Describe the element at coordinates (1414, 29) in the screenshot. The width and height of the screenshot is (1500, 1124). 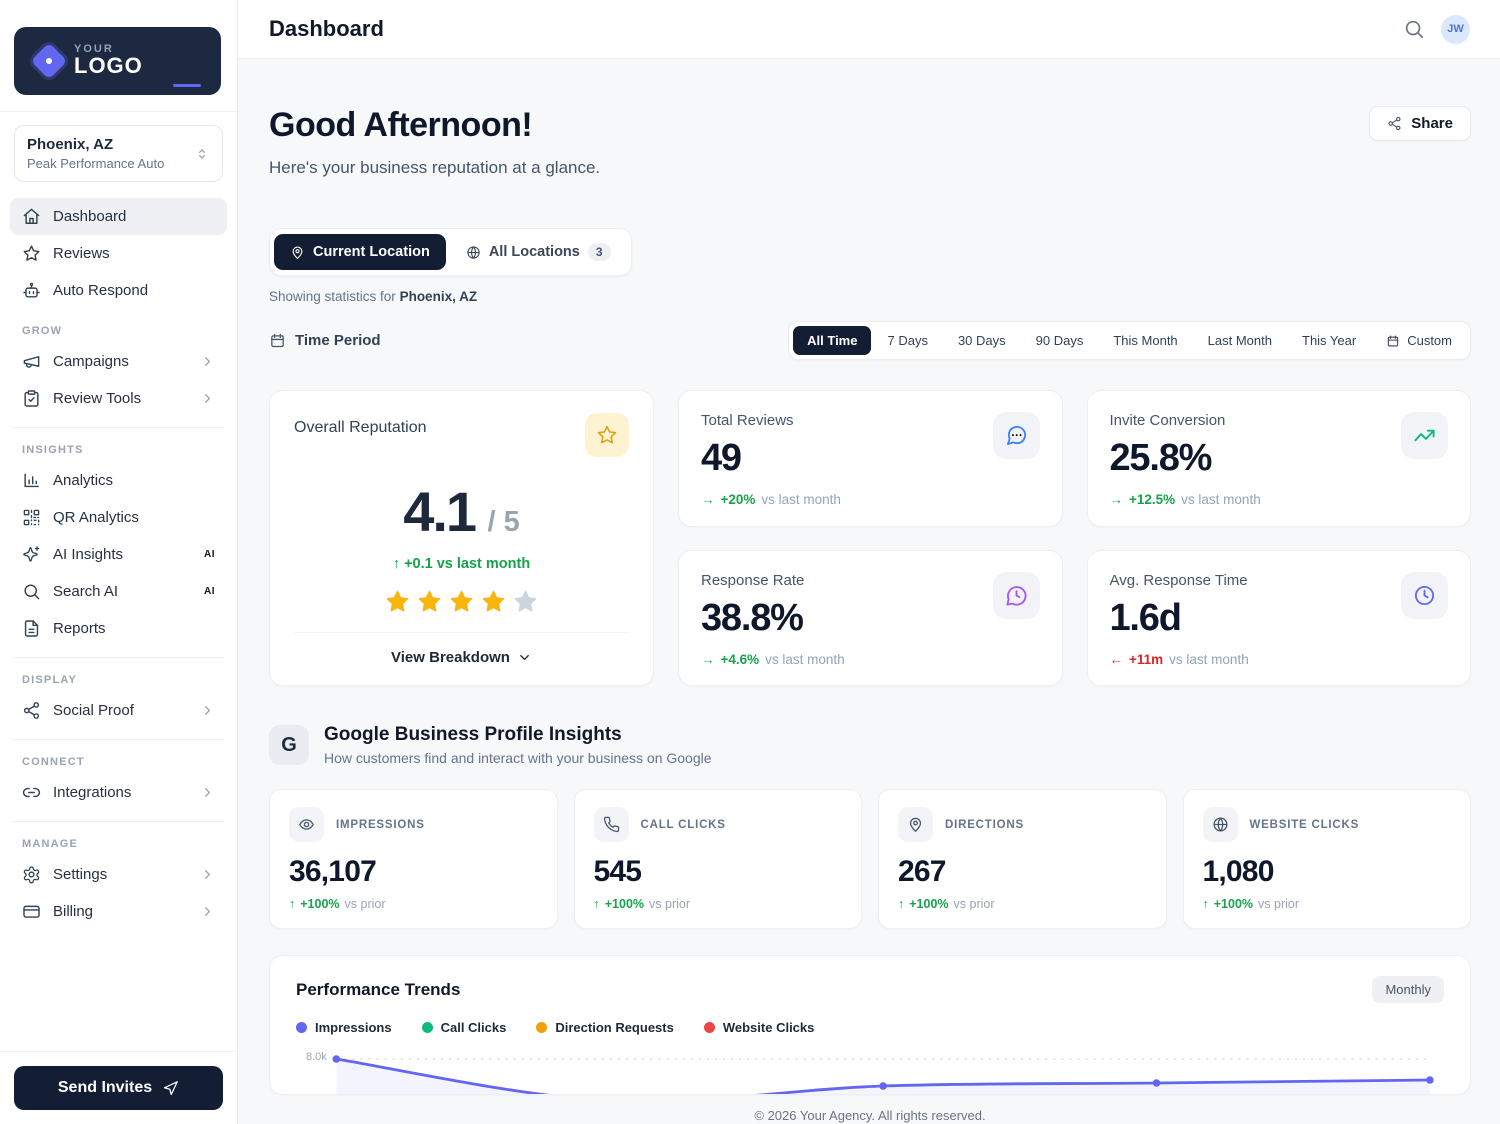
I see `search-icon` at that location.